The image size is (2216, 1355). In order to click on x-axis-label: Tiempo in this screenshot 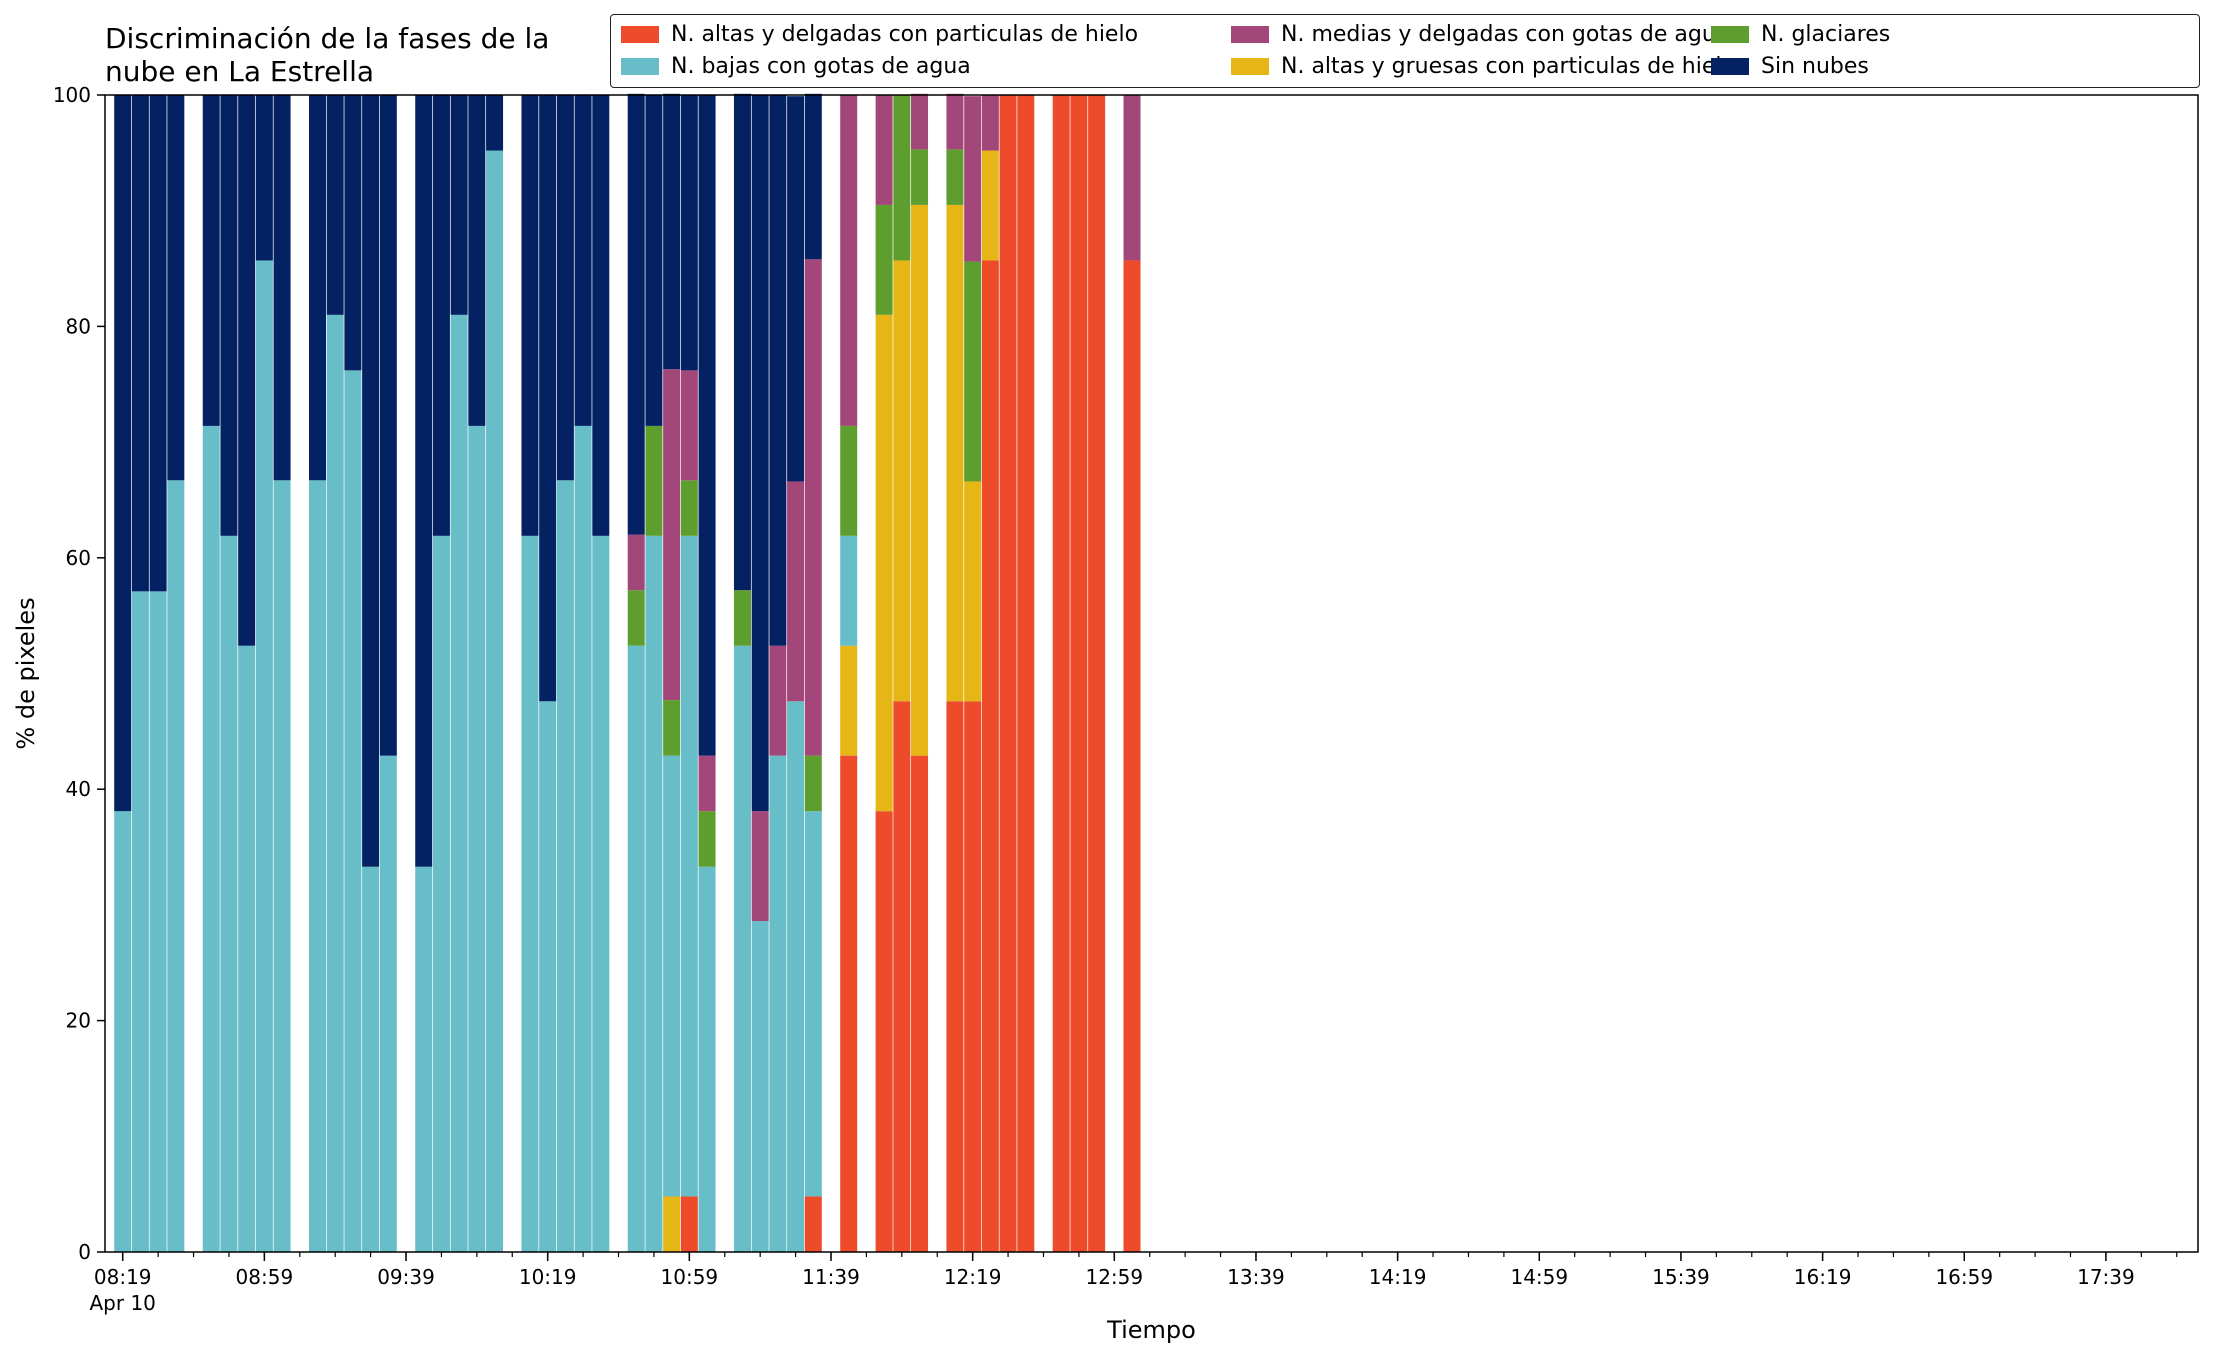, I will do `click(1151, 1330)`.